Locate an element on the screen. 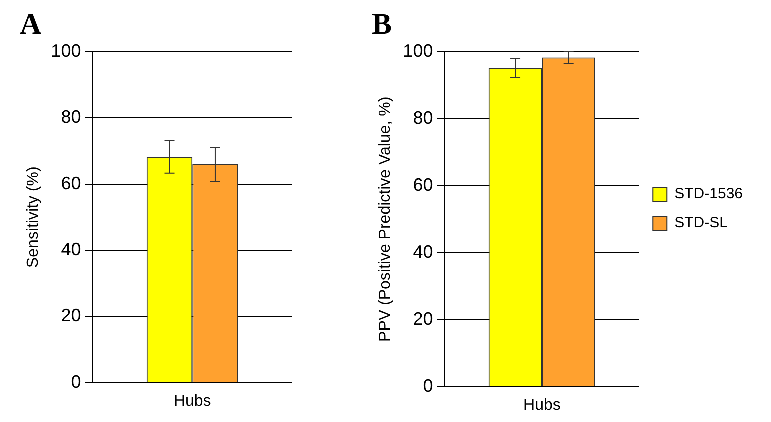 This screenshot has width=771, height=422. chart-title: B is located at coordinates (382, 24).